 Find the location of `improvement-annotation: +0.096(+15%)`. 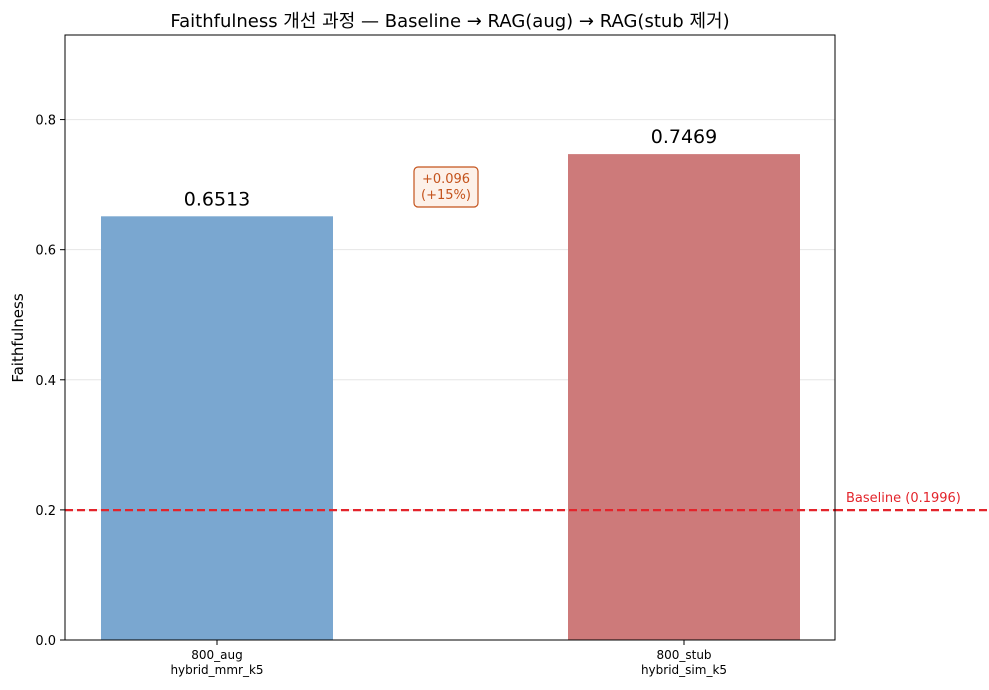

improvement-annotation: +0.096(+15%) is located at coordinates (446, 187).